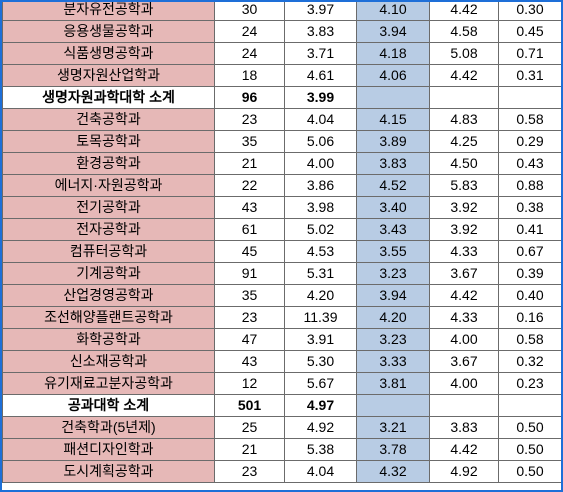 This screenshot has height=492, width=563. Describe the element at coordinates (393, 427) in the screenshot. I see `grade-avg-cell: 3.21` at that location.